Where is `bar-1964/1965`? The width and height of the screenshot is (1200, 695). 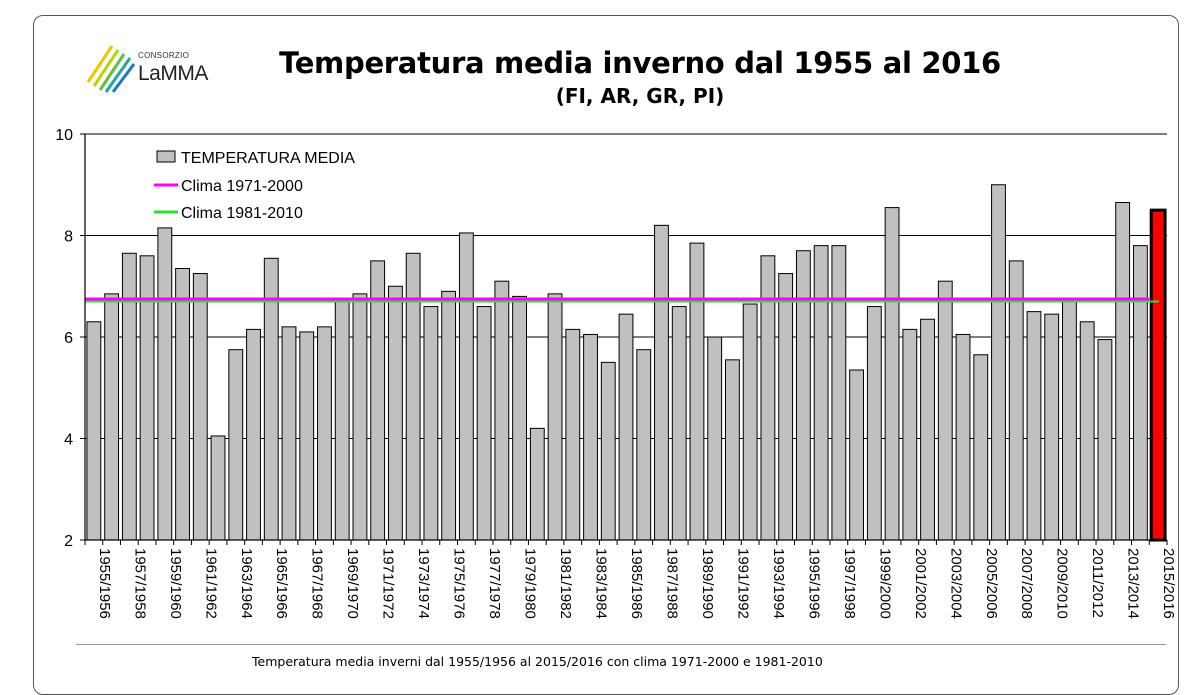
bar-1964/1965 is located at coordinates (253, 434).